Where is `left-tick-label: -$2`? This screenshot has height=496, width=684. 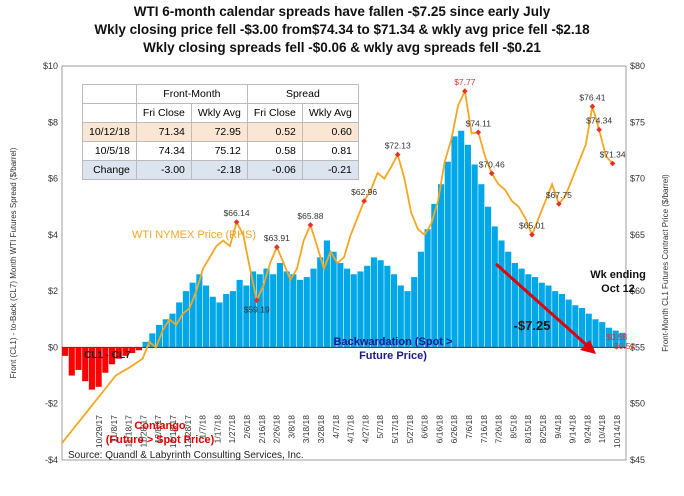 left-tick-label: -$2 is located at coordinates (51, 404).